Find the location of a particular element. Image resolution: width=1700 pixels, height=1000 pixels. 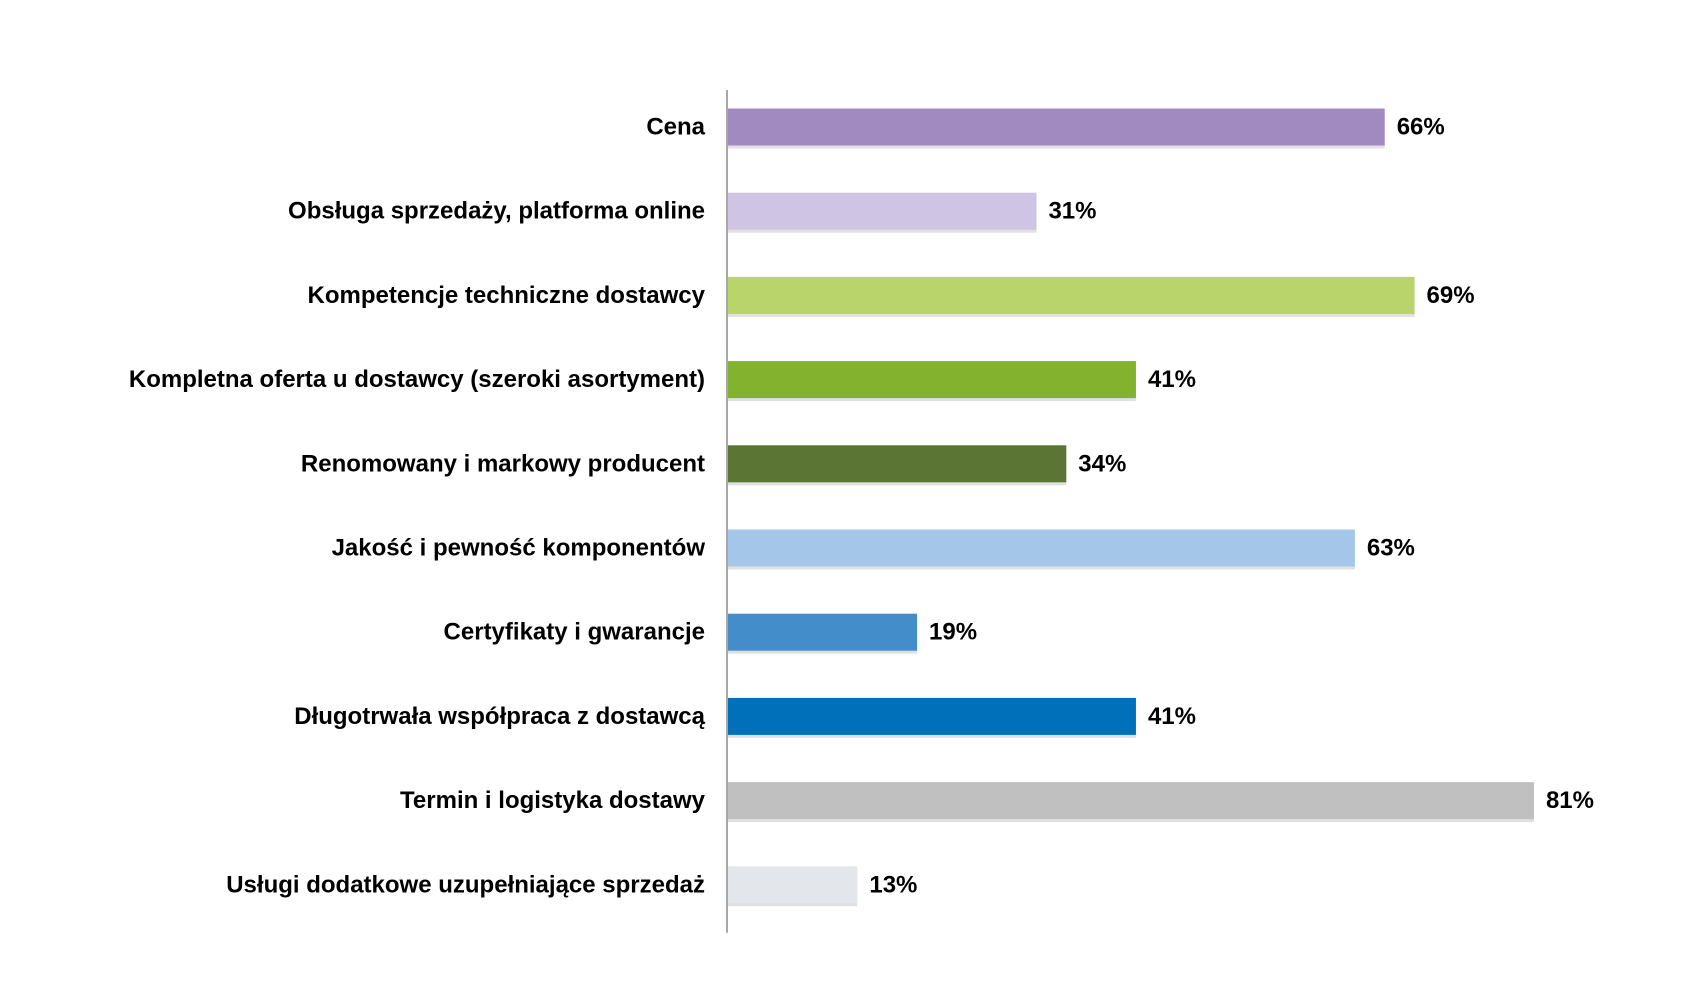

category-label: Jakość i pewność komponentów is located at coordinates (519, 548).